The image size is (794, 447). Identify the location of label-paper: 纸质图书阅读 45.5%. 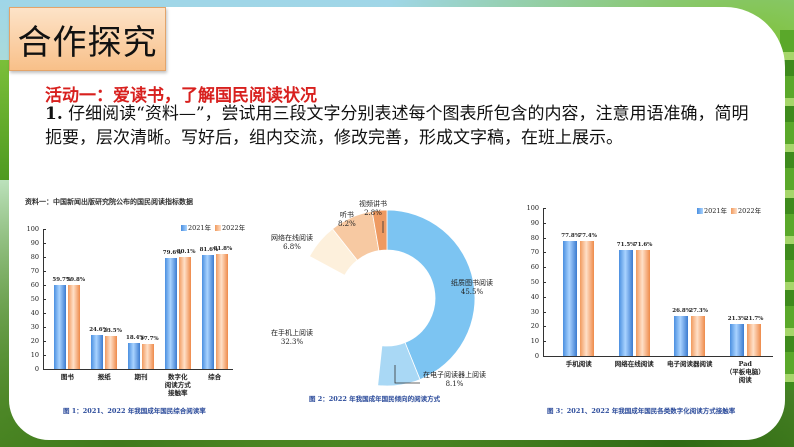
(472, 287).